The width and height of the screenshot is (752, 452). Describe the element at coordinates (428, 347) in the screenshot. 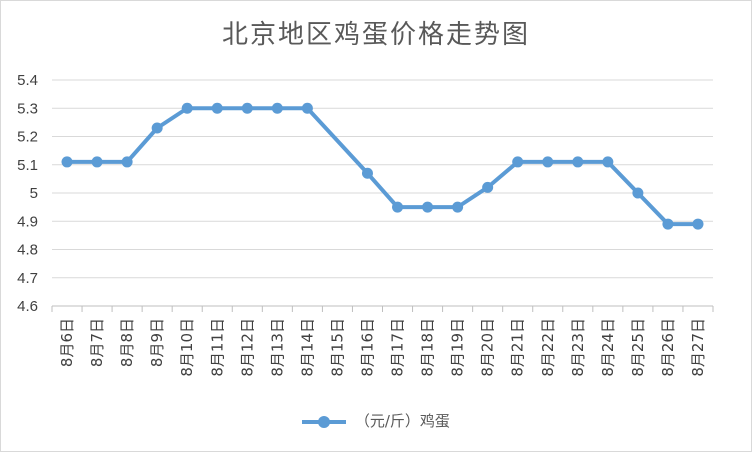

I see `x-tick-label: 8月18日` at that location.